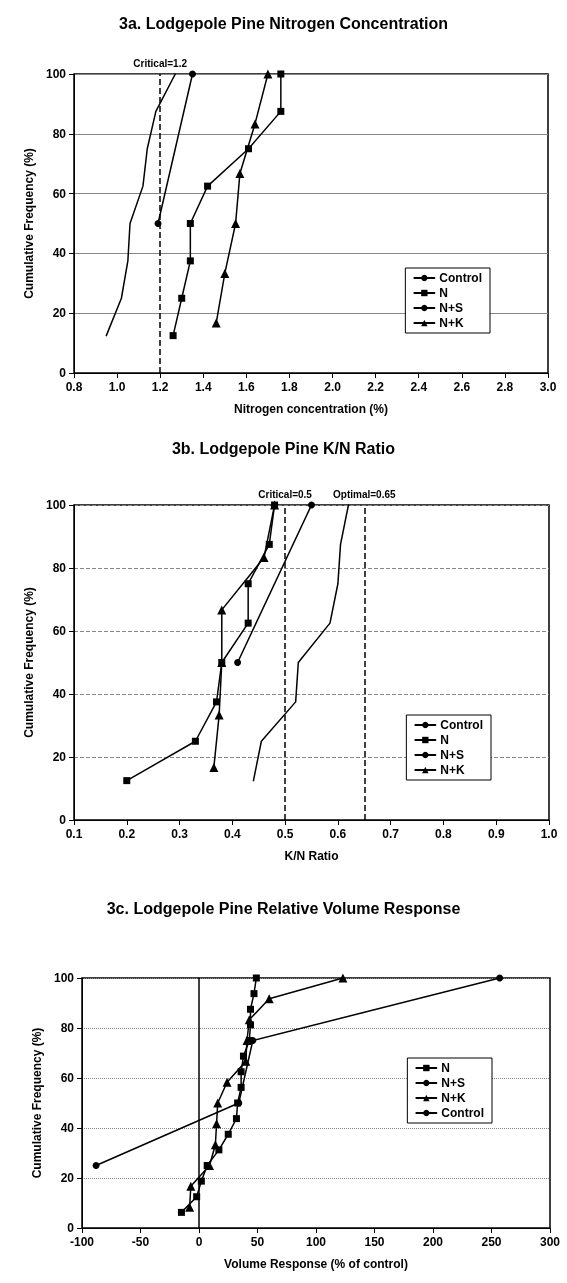 This screenshot has height=1283, width=567. Describe the element at coordinates (74, 834) in the screenshot. I see `x-tick-label: 0.1` at that location.